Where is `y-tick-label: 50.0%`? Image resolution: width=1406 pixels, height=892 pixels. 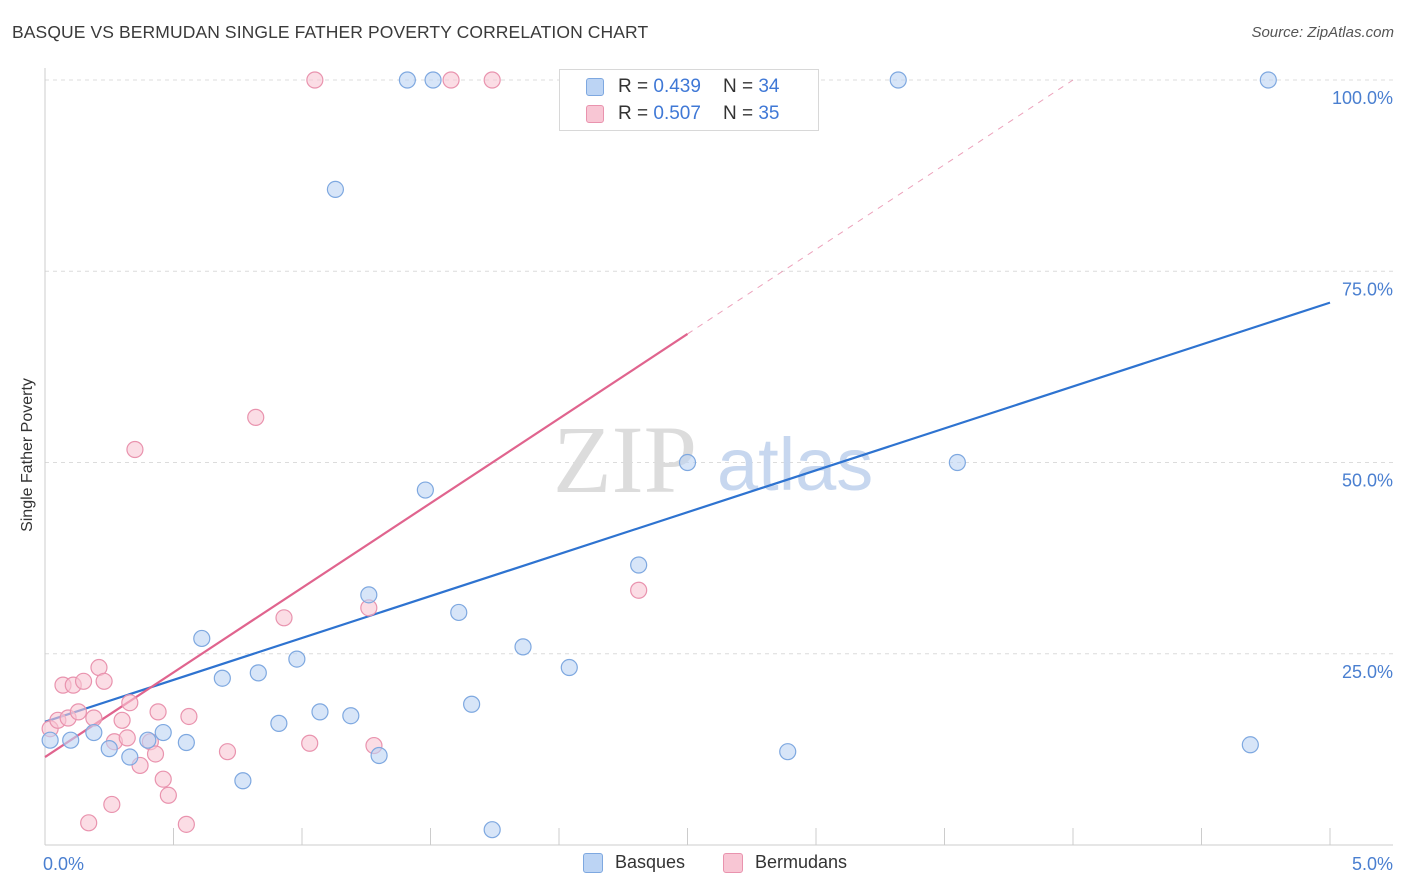 y-tick-label: 50.0% is located at coordinates (1367, 481).